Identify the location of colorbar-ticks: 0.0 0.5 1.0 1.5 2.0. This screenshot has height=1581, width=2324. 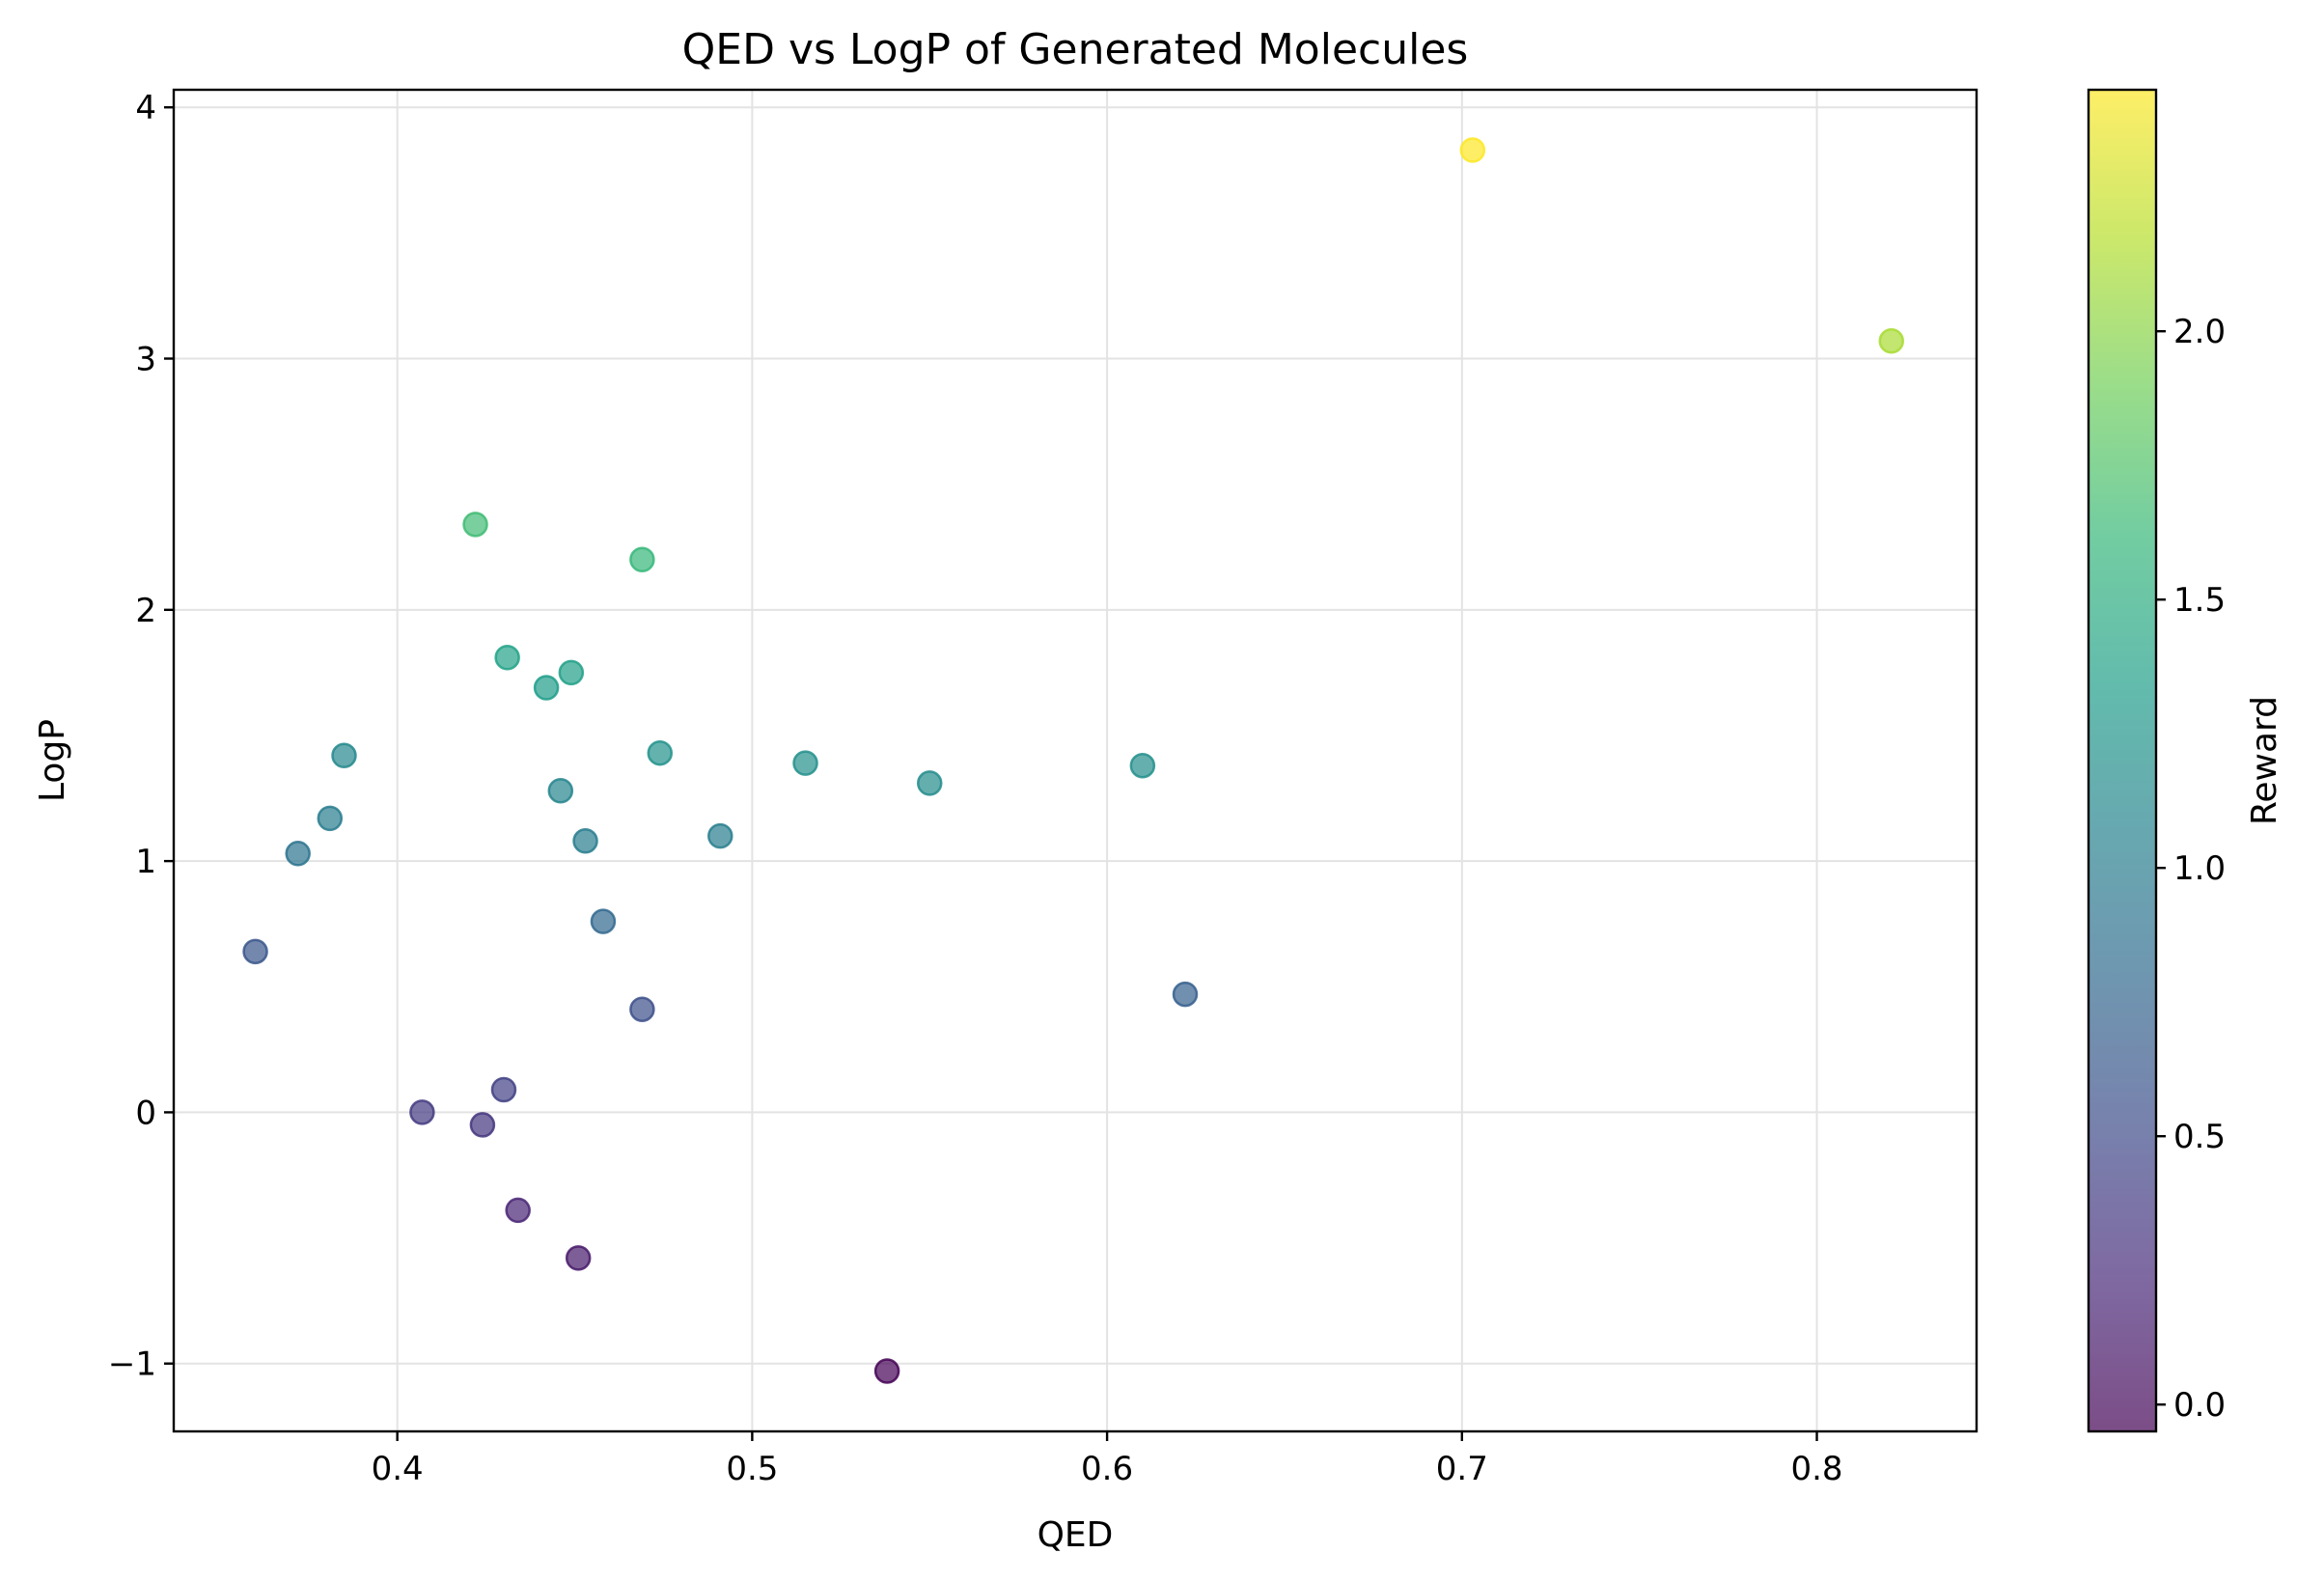
(2191, 869).